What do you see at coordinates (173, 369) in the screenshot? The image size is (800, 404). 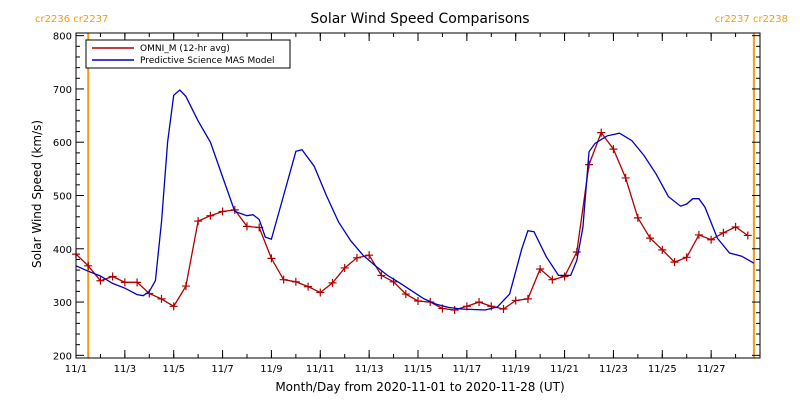 I see `x-tick-label: 11/5` at bounding box center [173, 369].